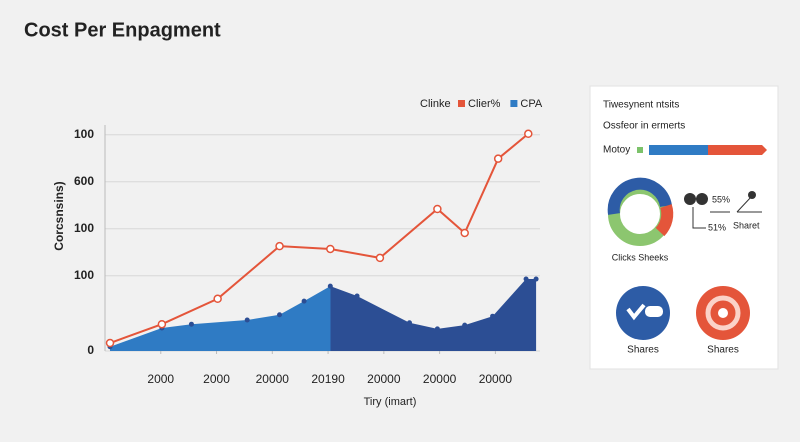 The image size is (800, 442). What do you see at coordinates (737, 150) in the screenshot?
I see `progress-red` at bounding box center [737, 150].